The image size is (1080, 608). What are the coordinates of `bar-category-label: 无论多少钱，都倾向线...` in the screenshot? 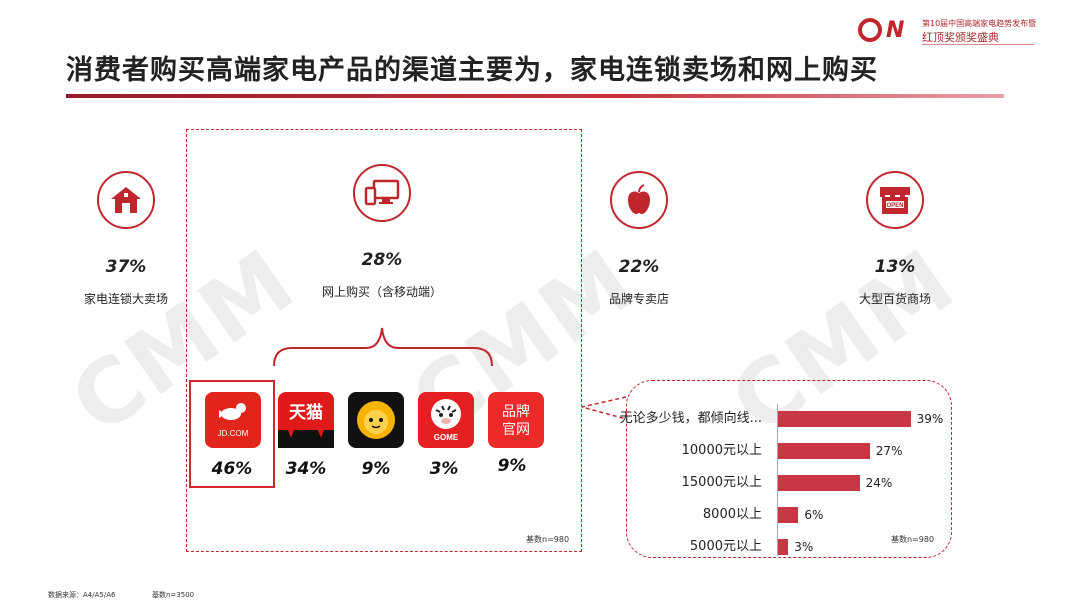 It's located at (690, 418).